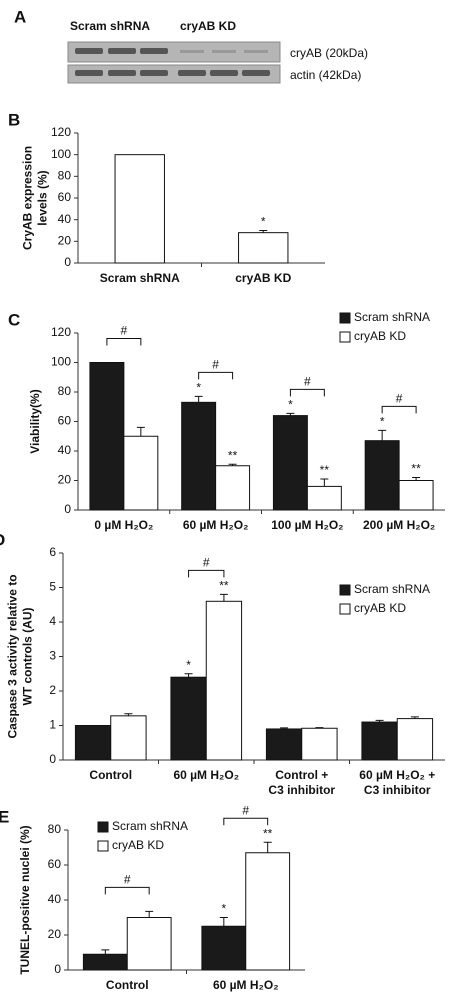 The image size is (452, 1007). What do you see at coordinates (52, 587) in the screenshot?
I see `y-tick-label: 5` at bounding box center [52, 587].